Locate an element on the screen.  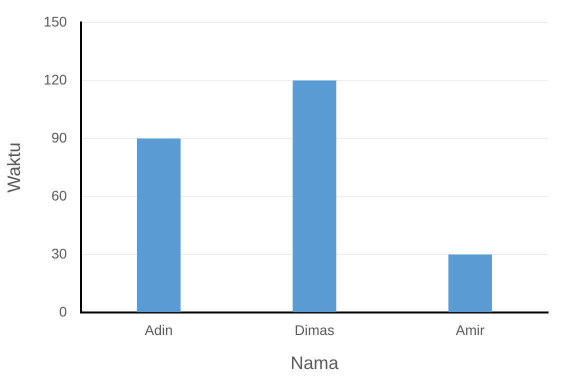
x-tick-label: Amir is located at coordinates (470, 330).